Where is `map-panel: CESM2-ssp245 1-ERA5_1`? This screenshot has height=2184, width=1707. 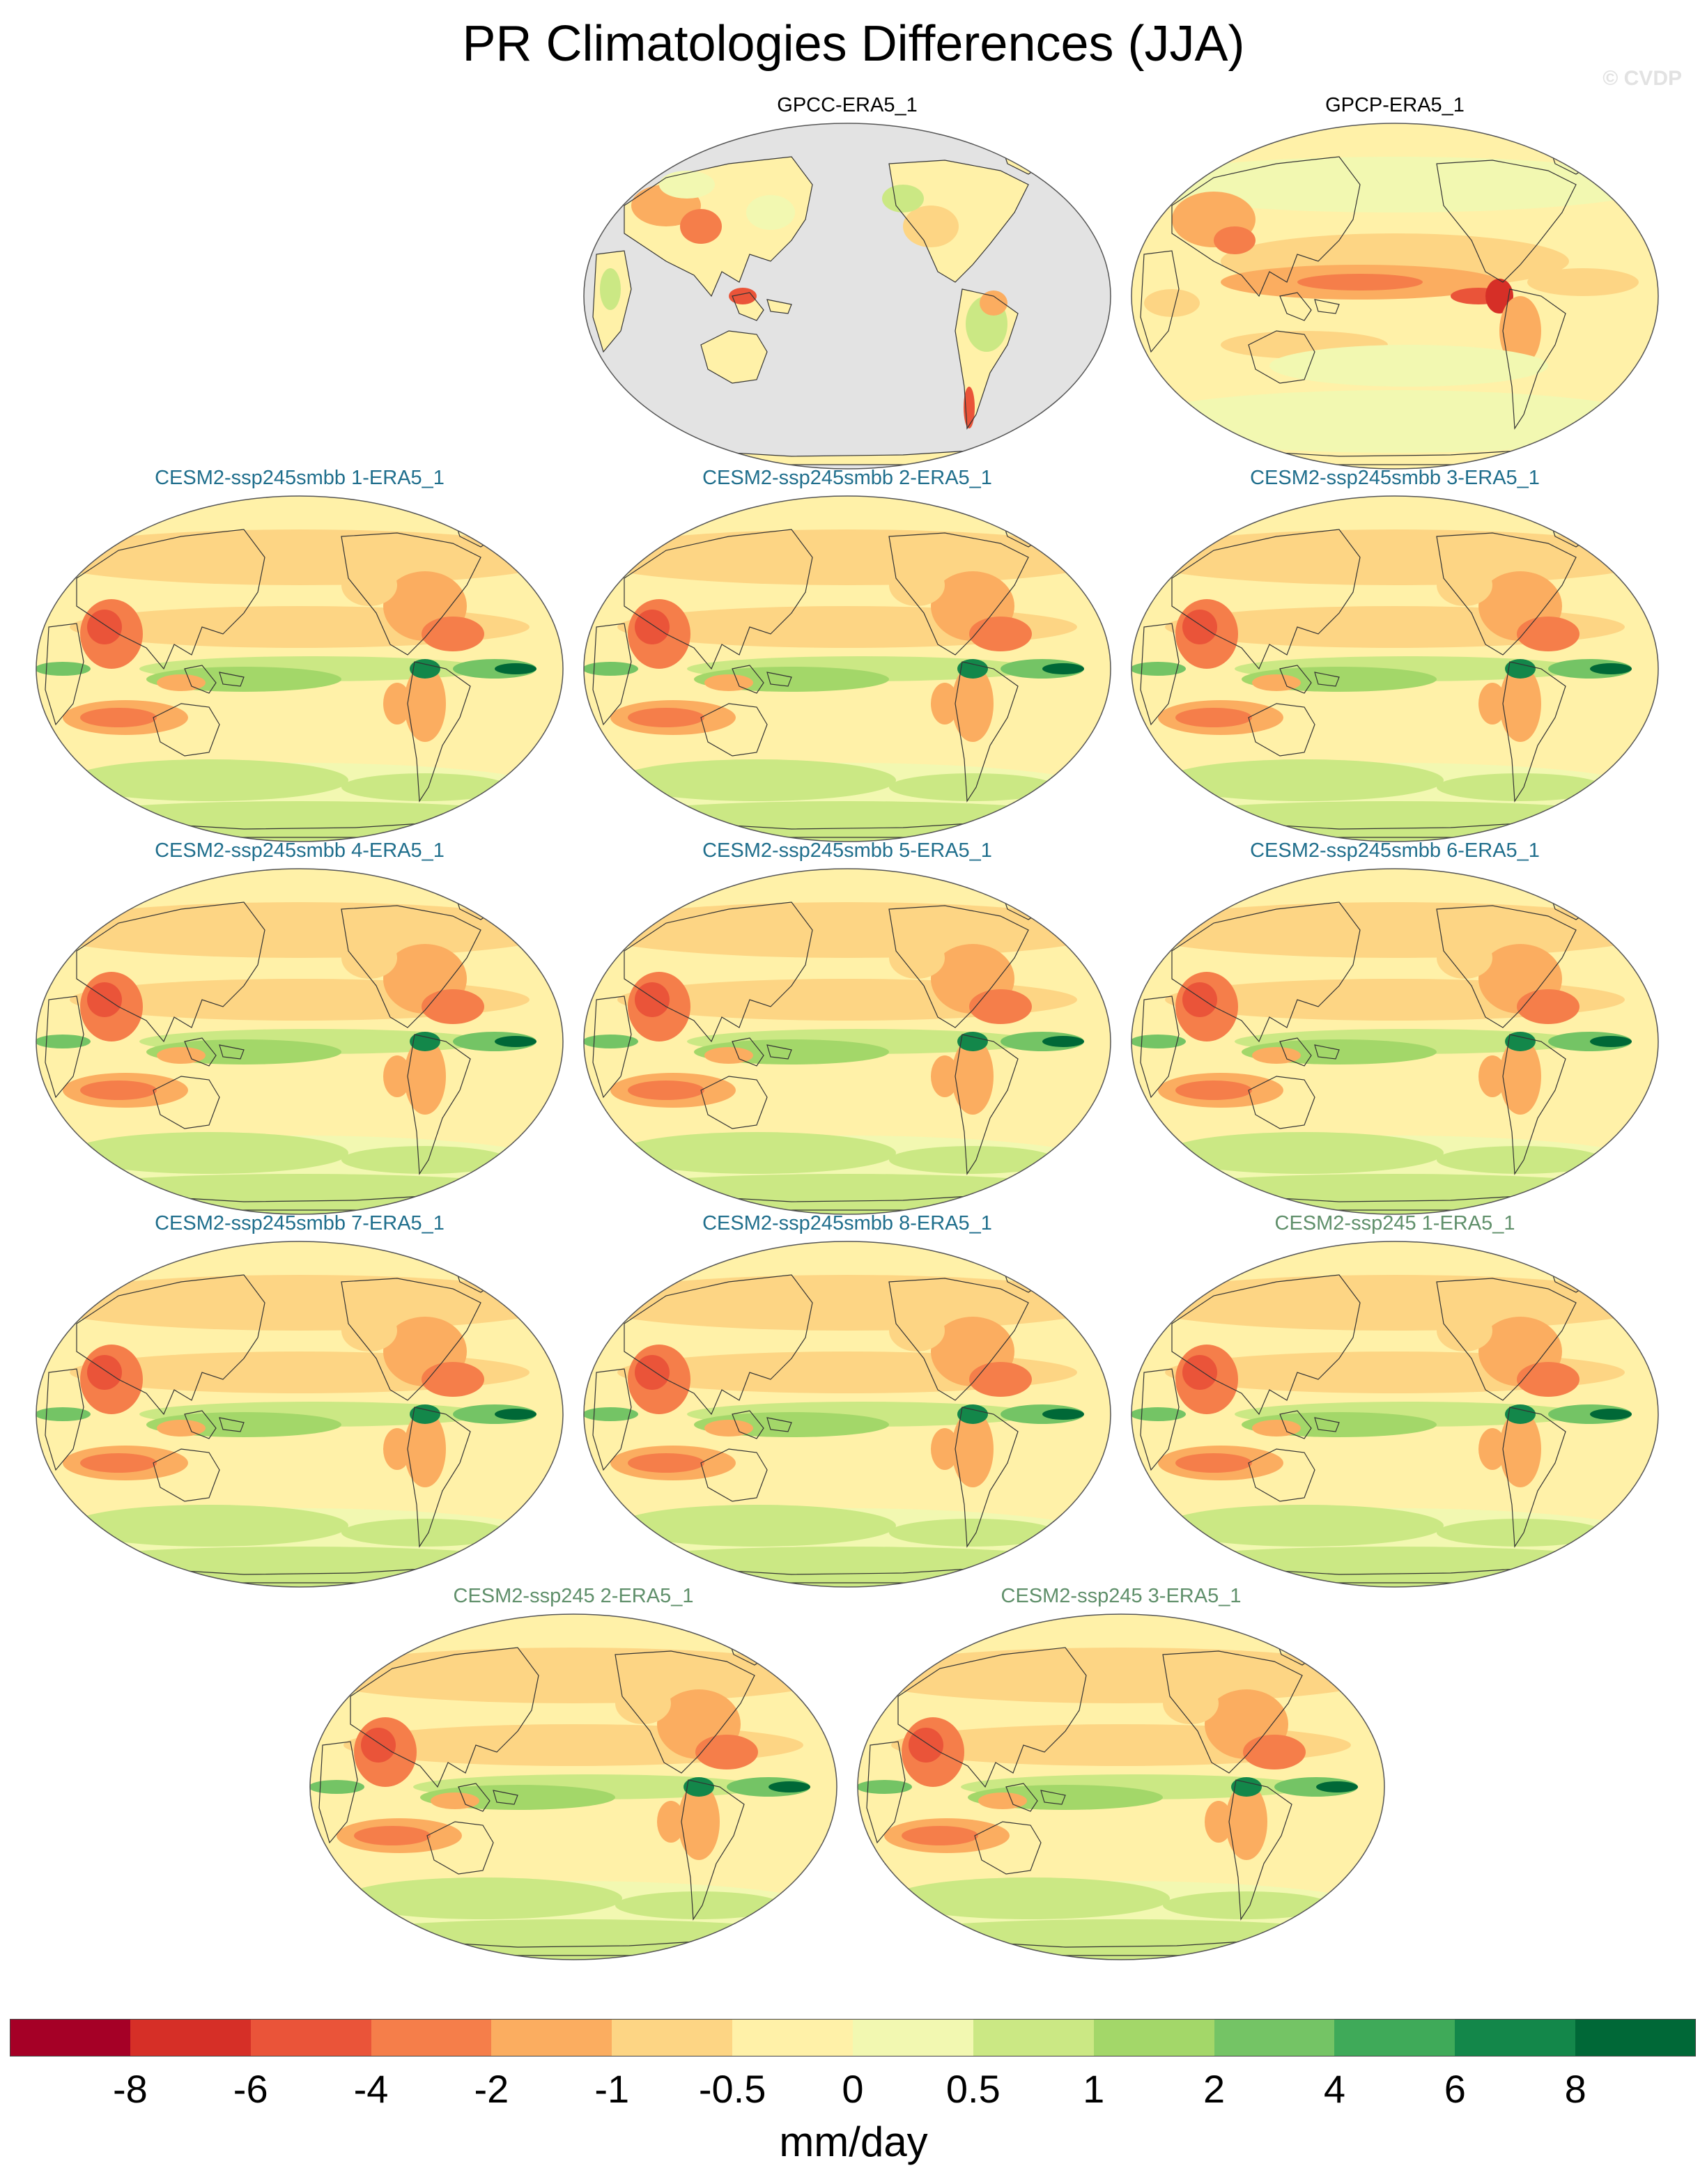
map-panel: CESM2-ssp245 1-ERA5_1 is located at coordinates (1395, 1400).